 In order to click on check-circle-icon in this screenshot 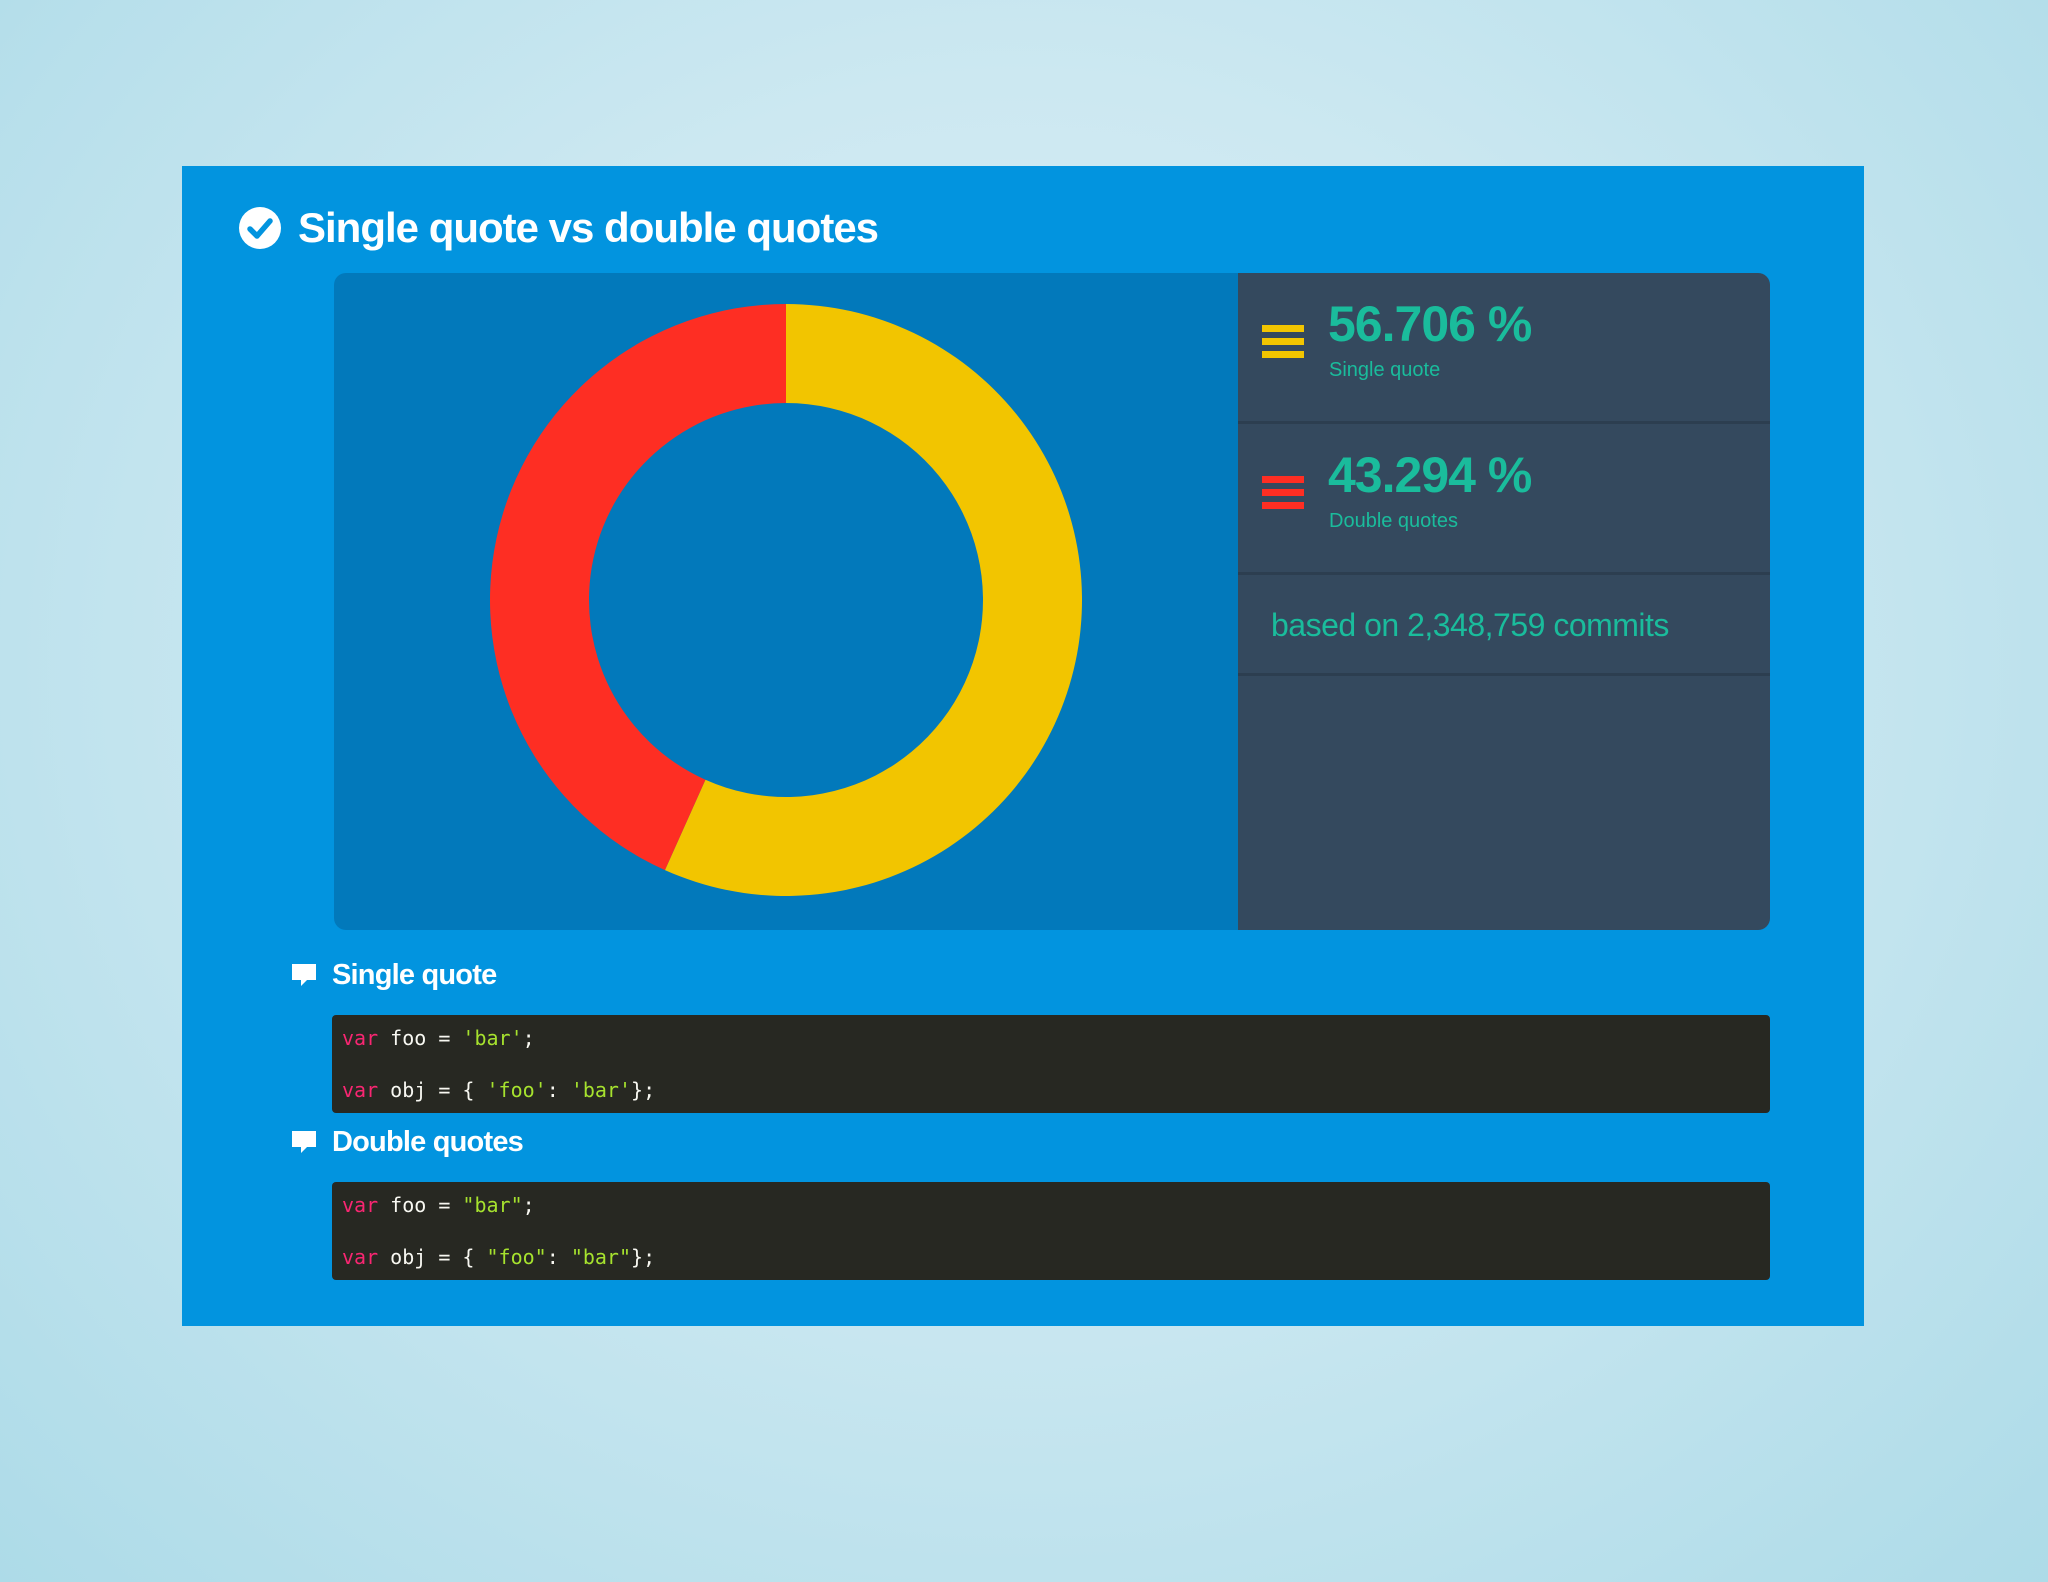, I will do `click(260, 228)`.